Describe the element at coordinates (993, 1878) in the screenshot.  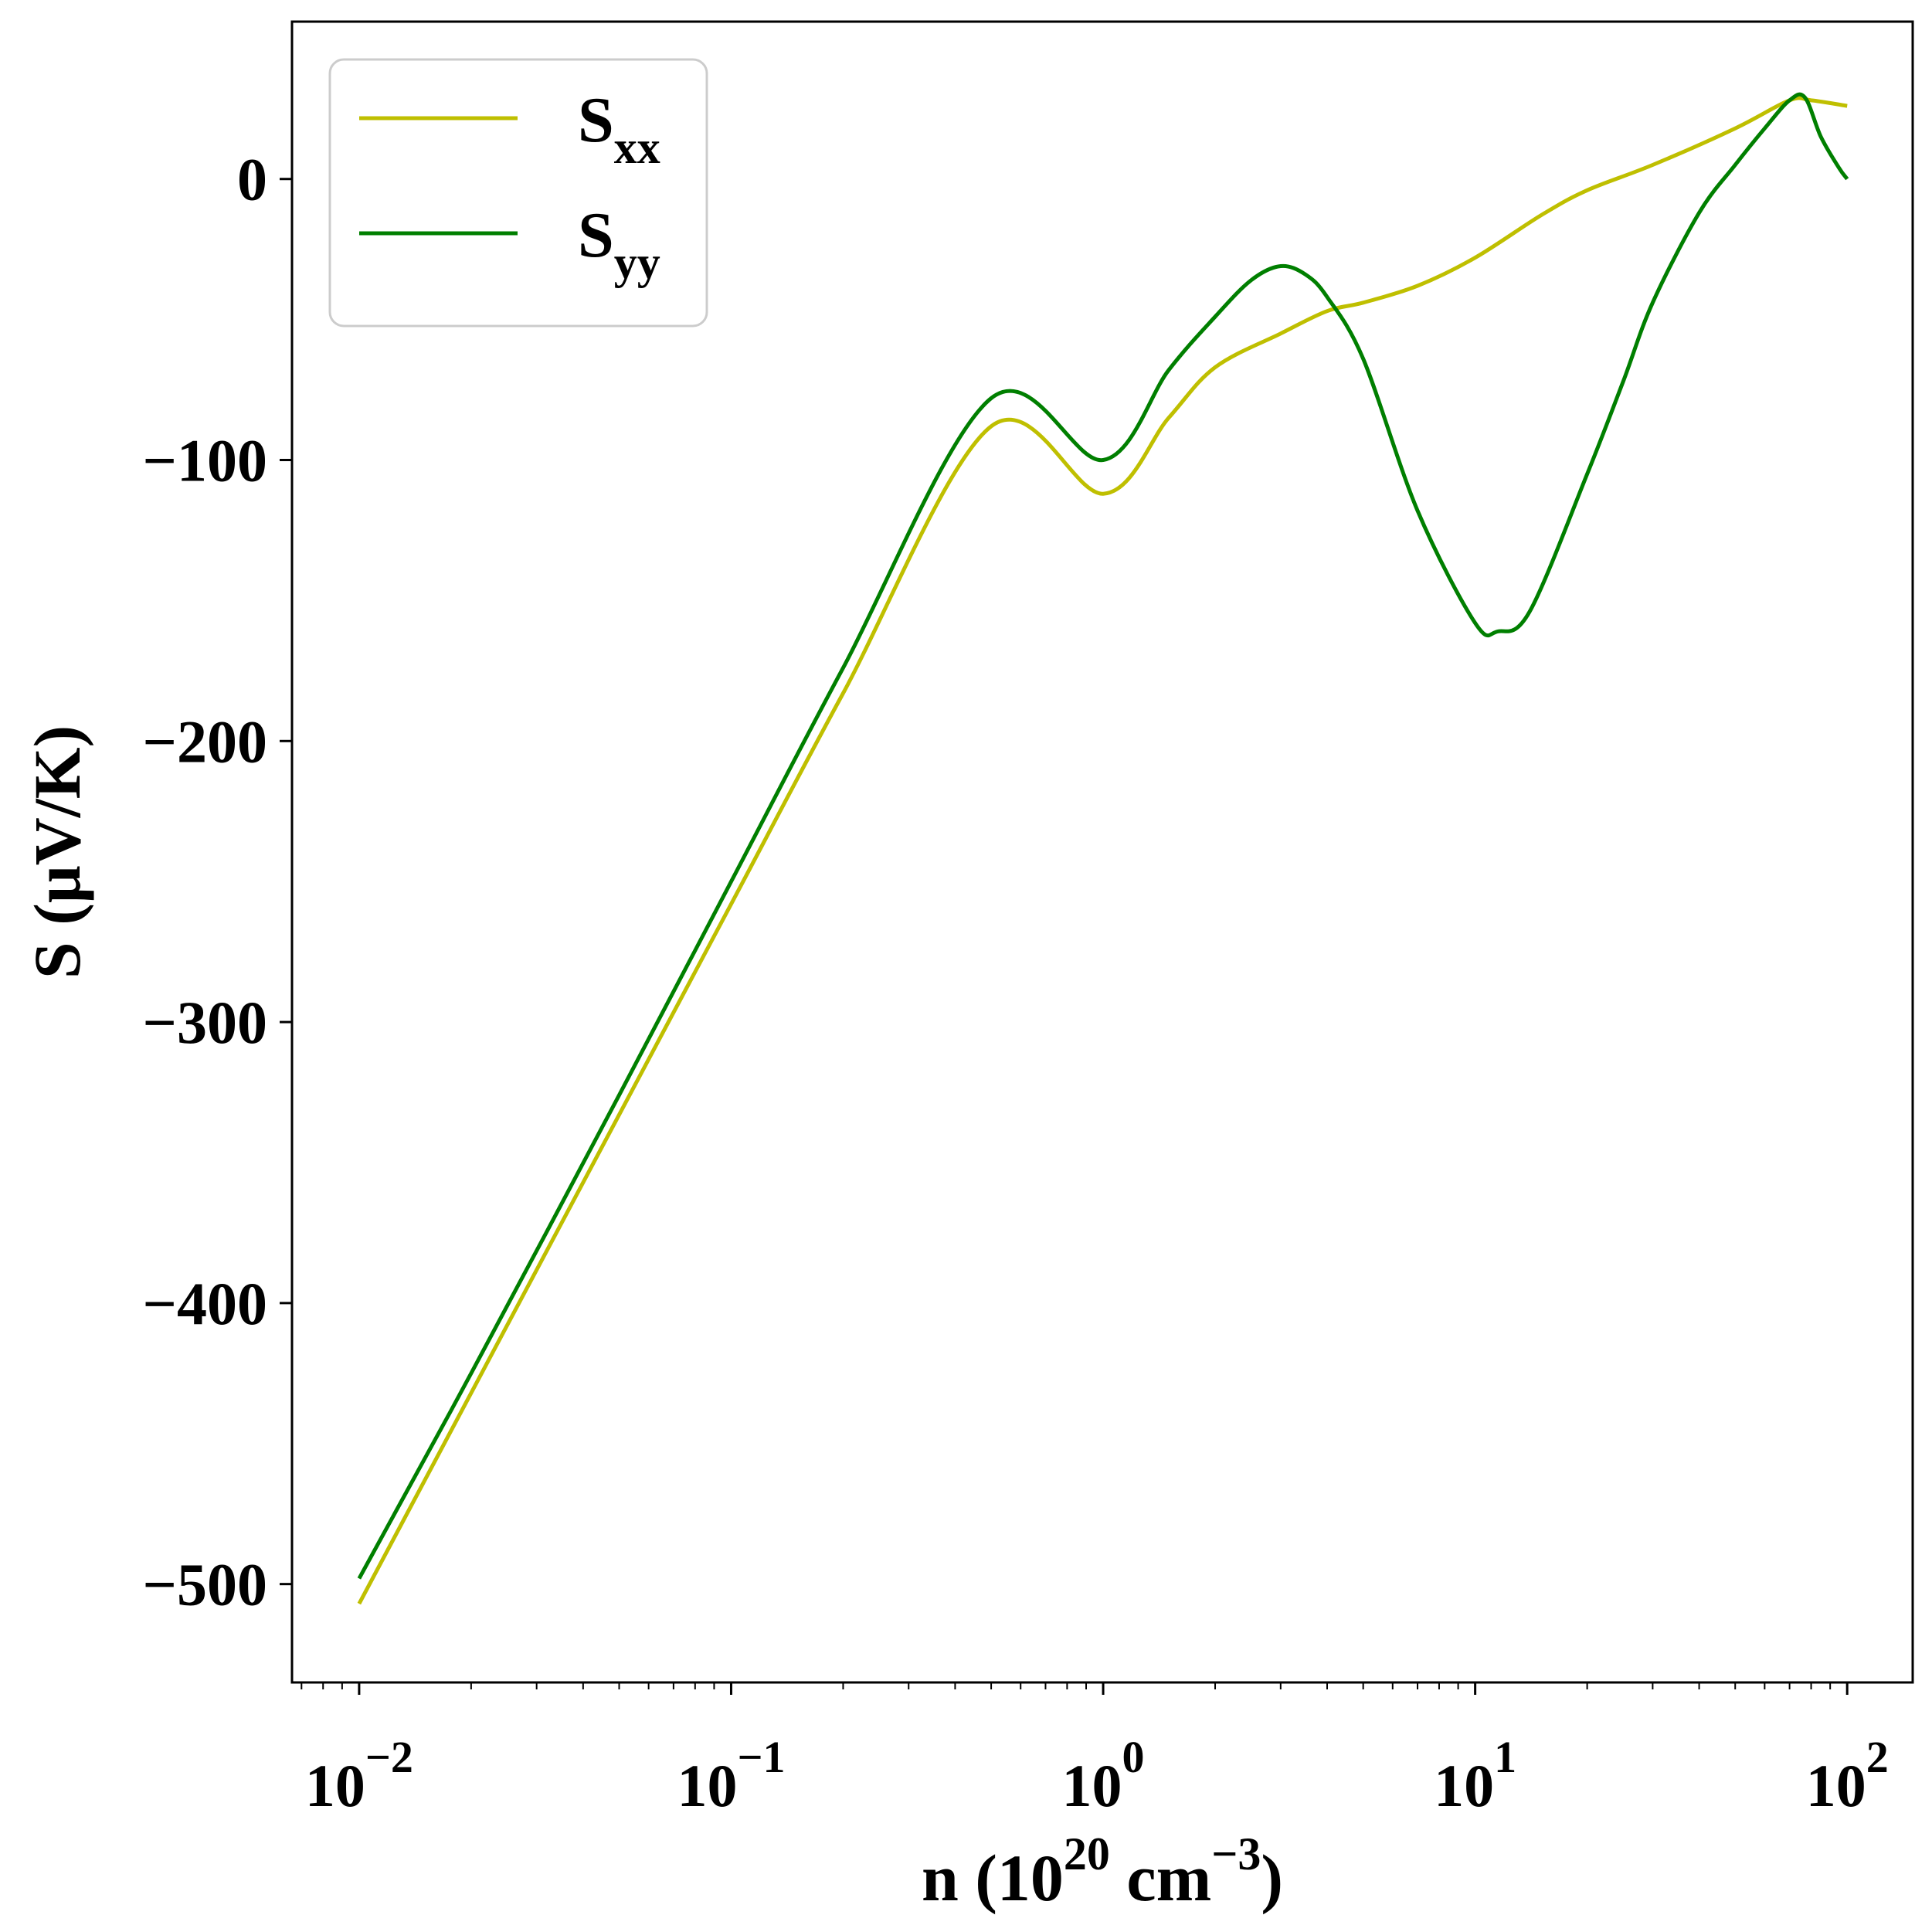
I see `x-axis-label-main: n (10` at that location.